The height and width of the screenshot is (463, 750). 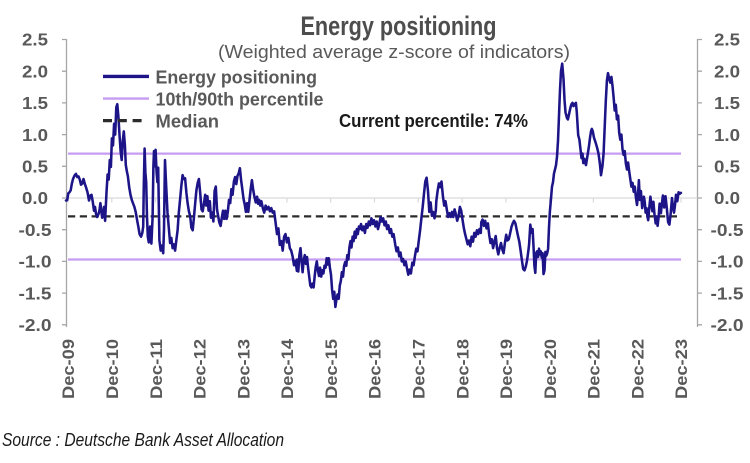 I want to click on svg-text: Dec-20, so click(x=550, y=369).